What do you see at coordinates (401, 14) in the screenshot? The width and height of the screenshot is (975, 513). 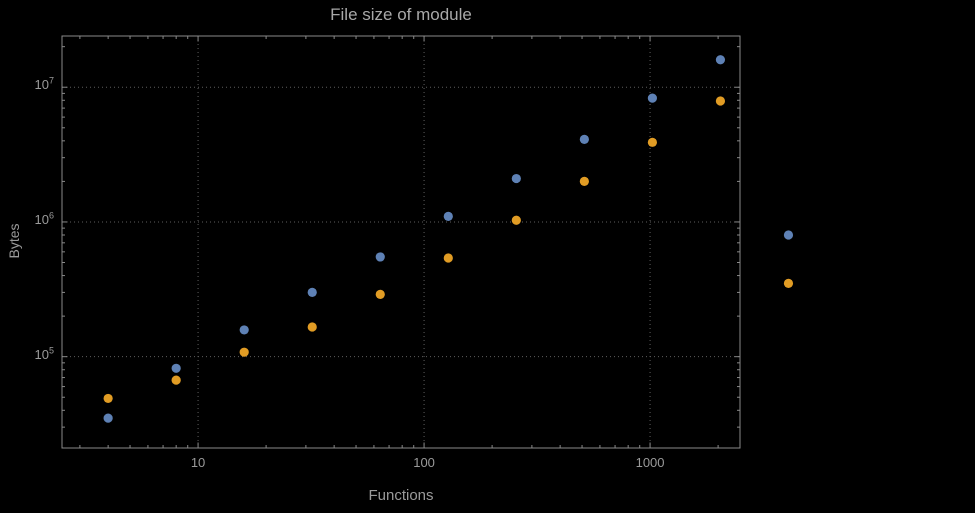 I see `chart-title: File size of module` at bounding box center [401, 14].